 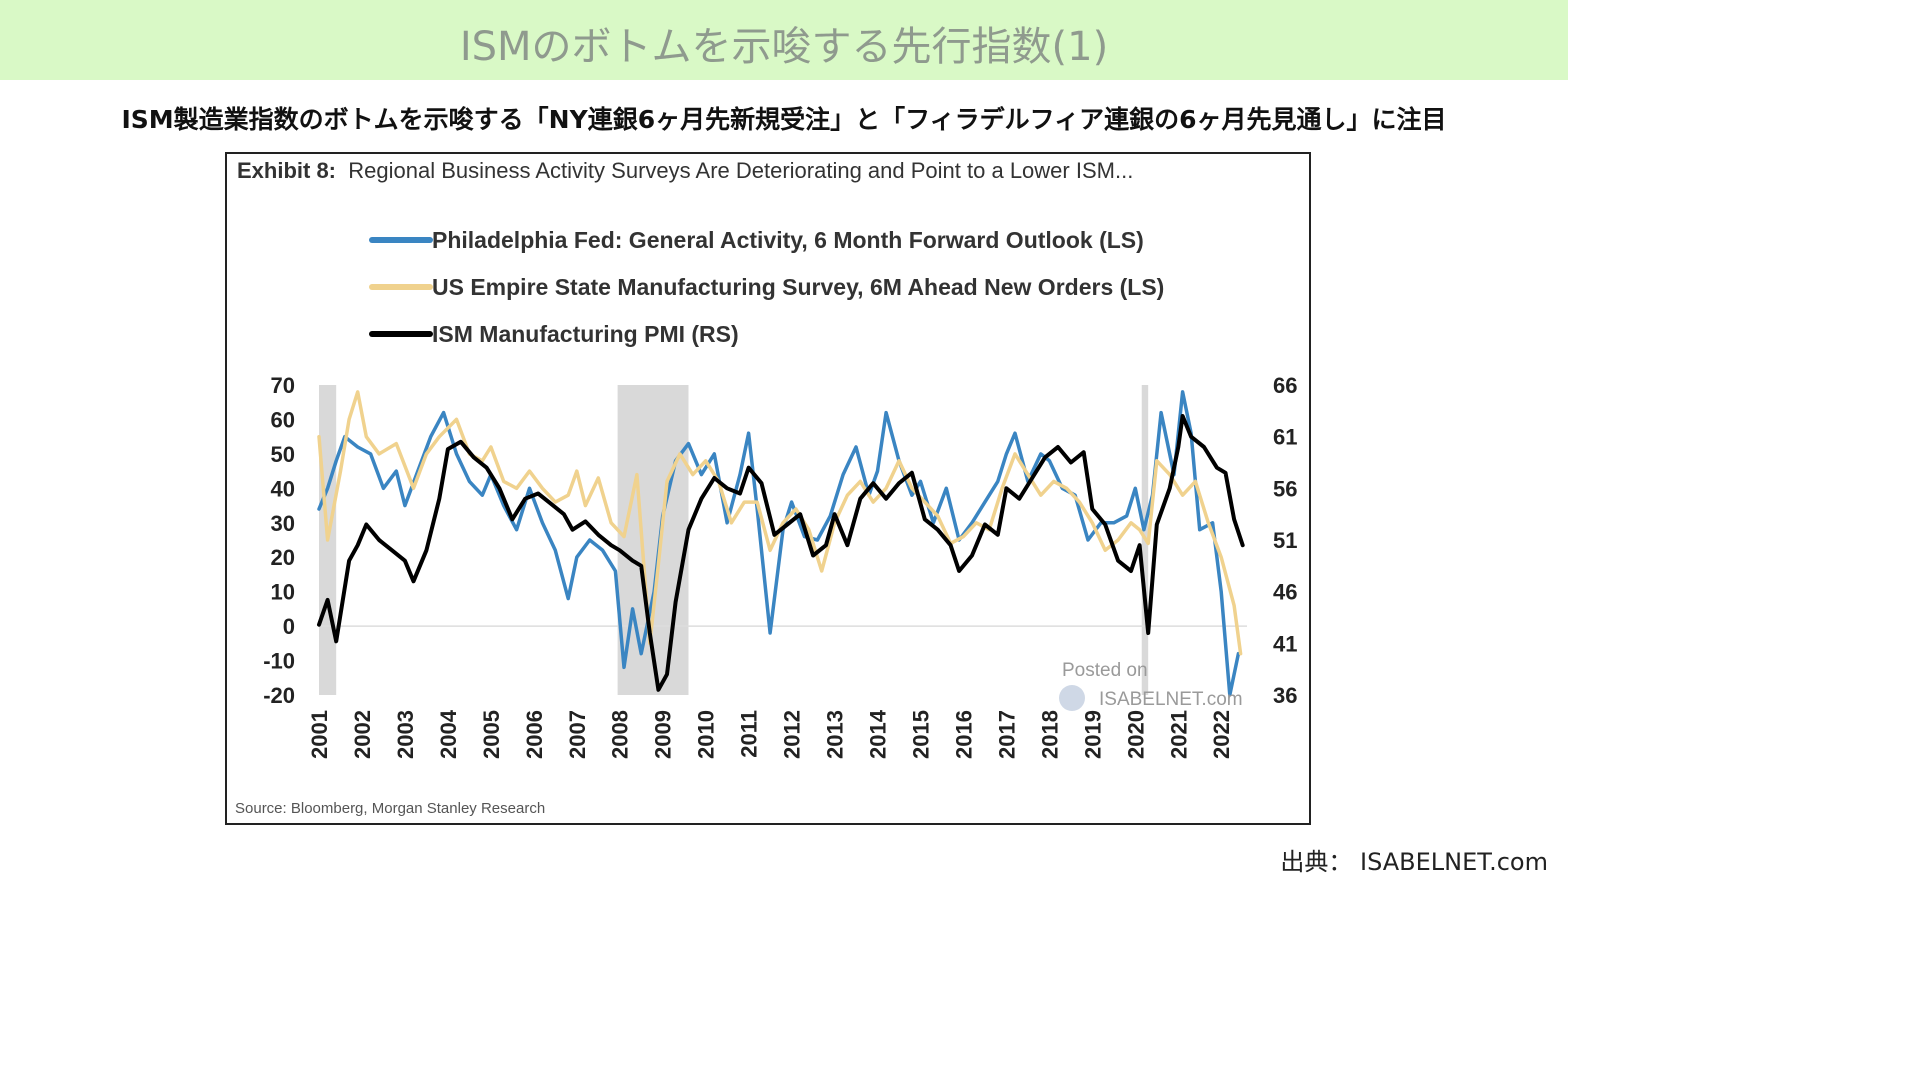 I want to click on x-tick-label: 2022, so click(x=1221, y=734).